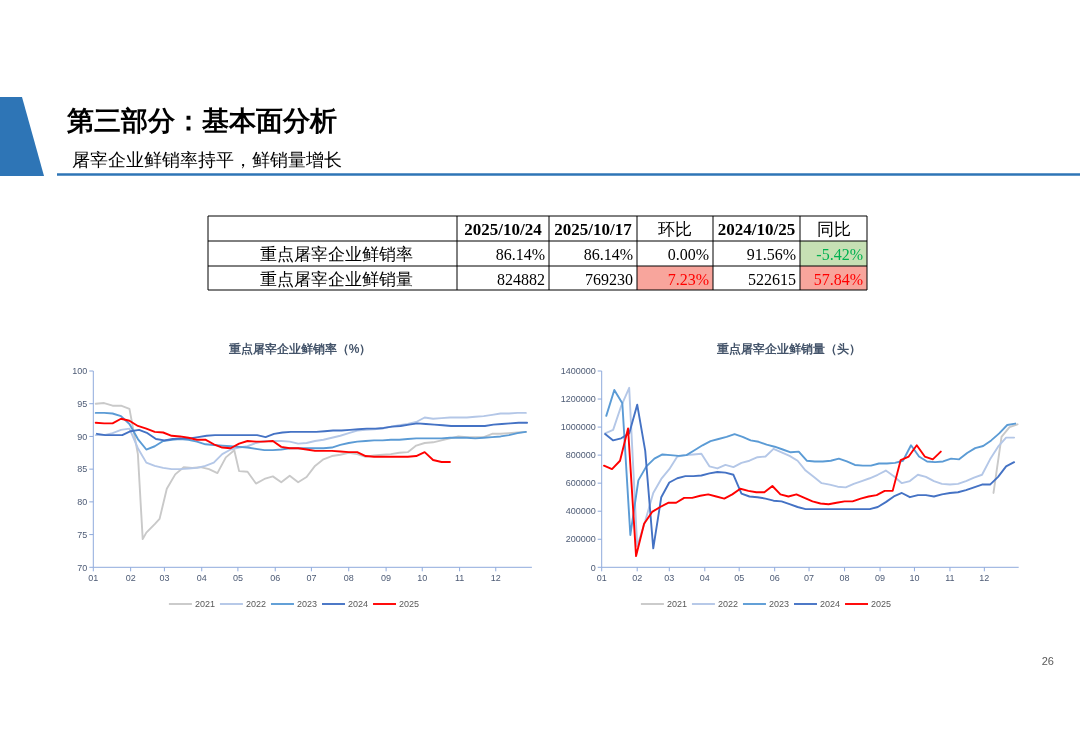  What do you see at coordinates (503, 229) in the screenshot?
I see `table-header: 2025/10/24` at bounding box center [503, 229].